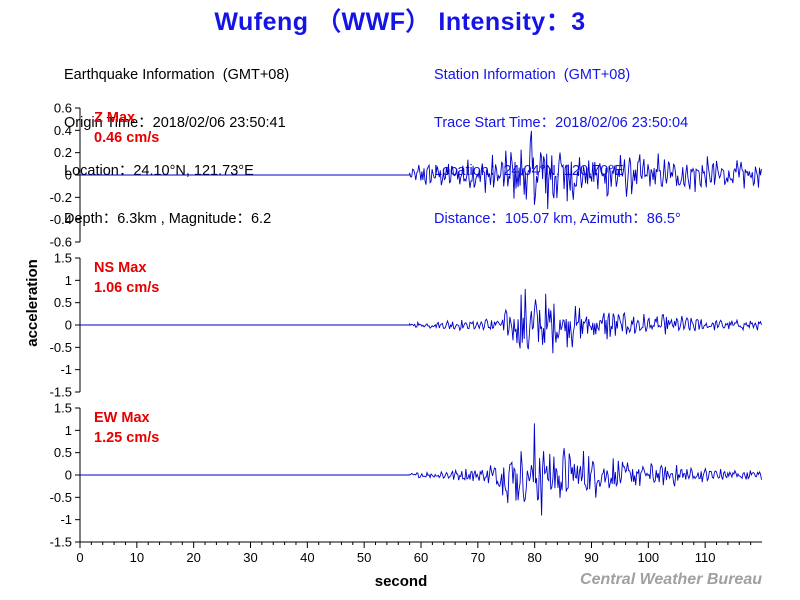  Describe the element at coordinates (137, 557) in the screenshot. I see `x-tick-label: 10` at that location.